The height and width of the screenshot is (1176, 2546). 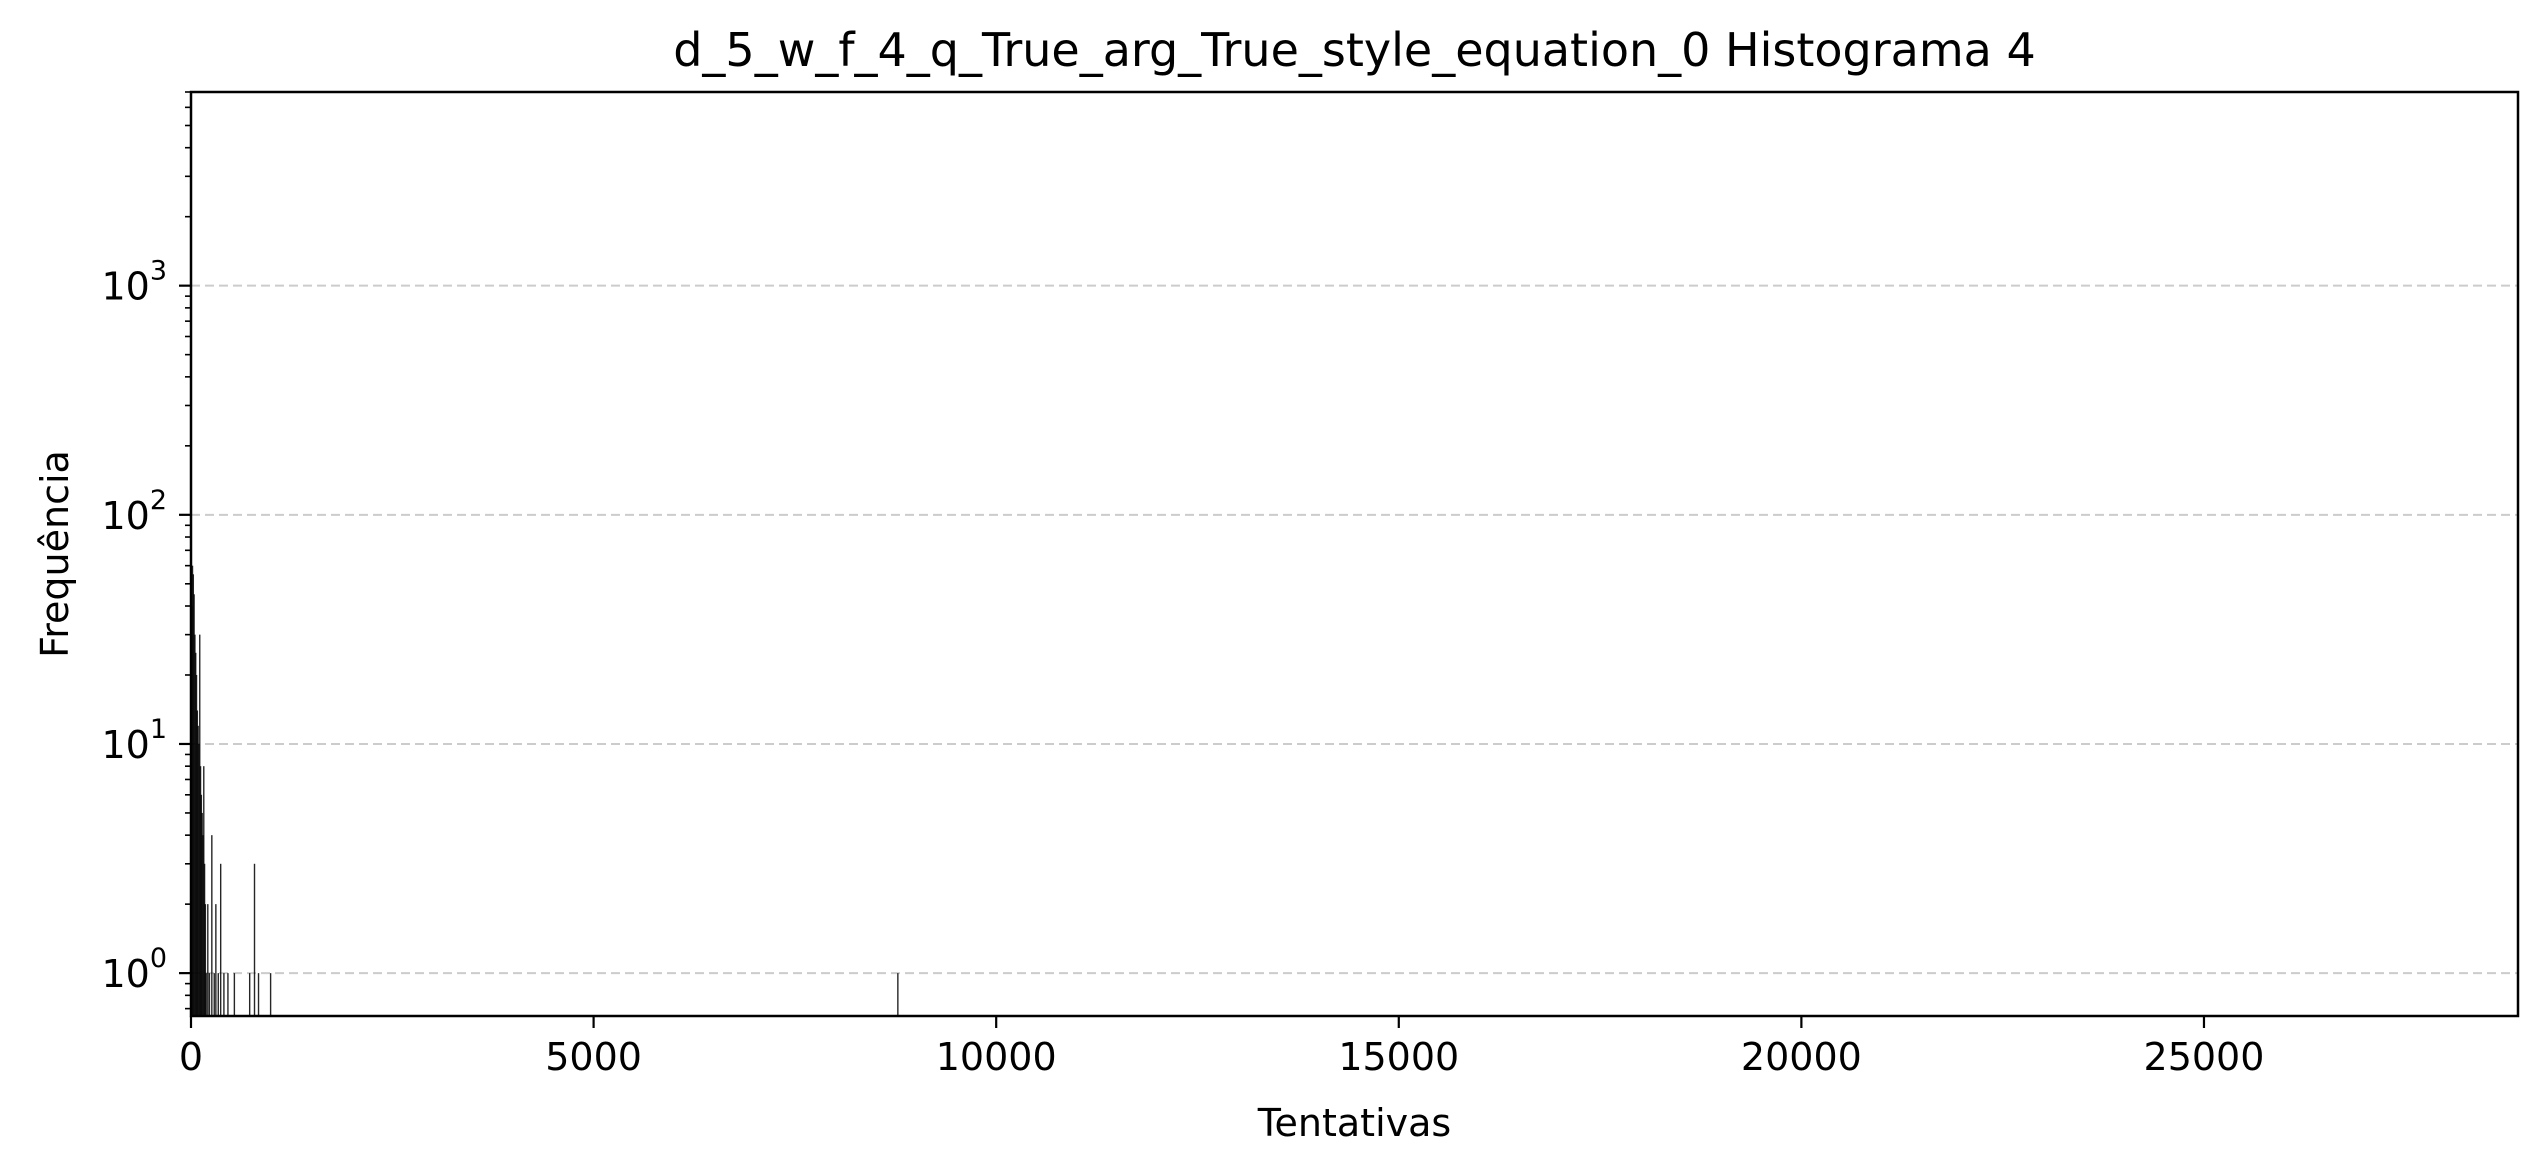 I want to click on x-tick-label: 5000, so click(x=593, y=1057).